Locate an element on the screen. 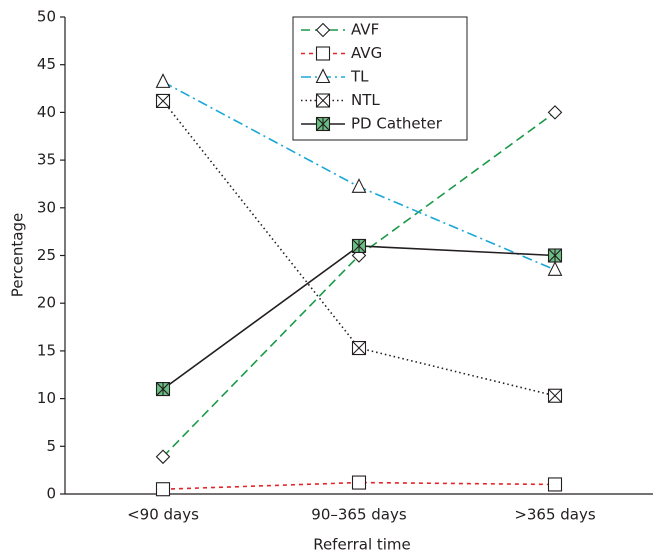 Image resolution: width=654 pixels, height=558 pixels. y-tick-label: 40 is located at coordinates (46, 112).